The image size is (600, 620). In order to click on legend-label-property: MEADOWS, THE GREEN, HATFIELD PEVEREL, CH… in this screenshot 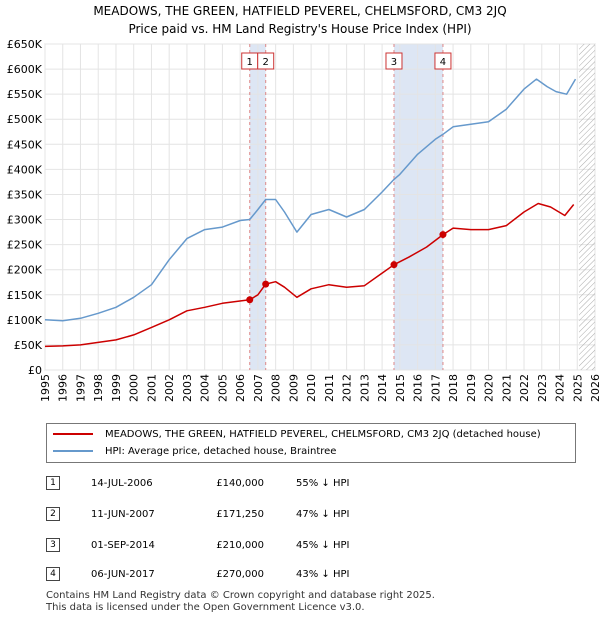, I will do `click(323, 434)`.